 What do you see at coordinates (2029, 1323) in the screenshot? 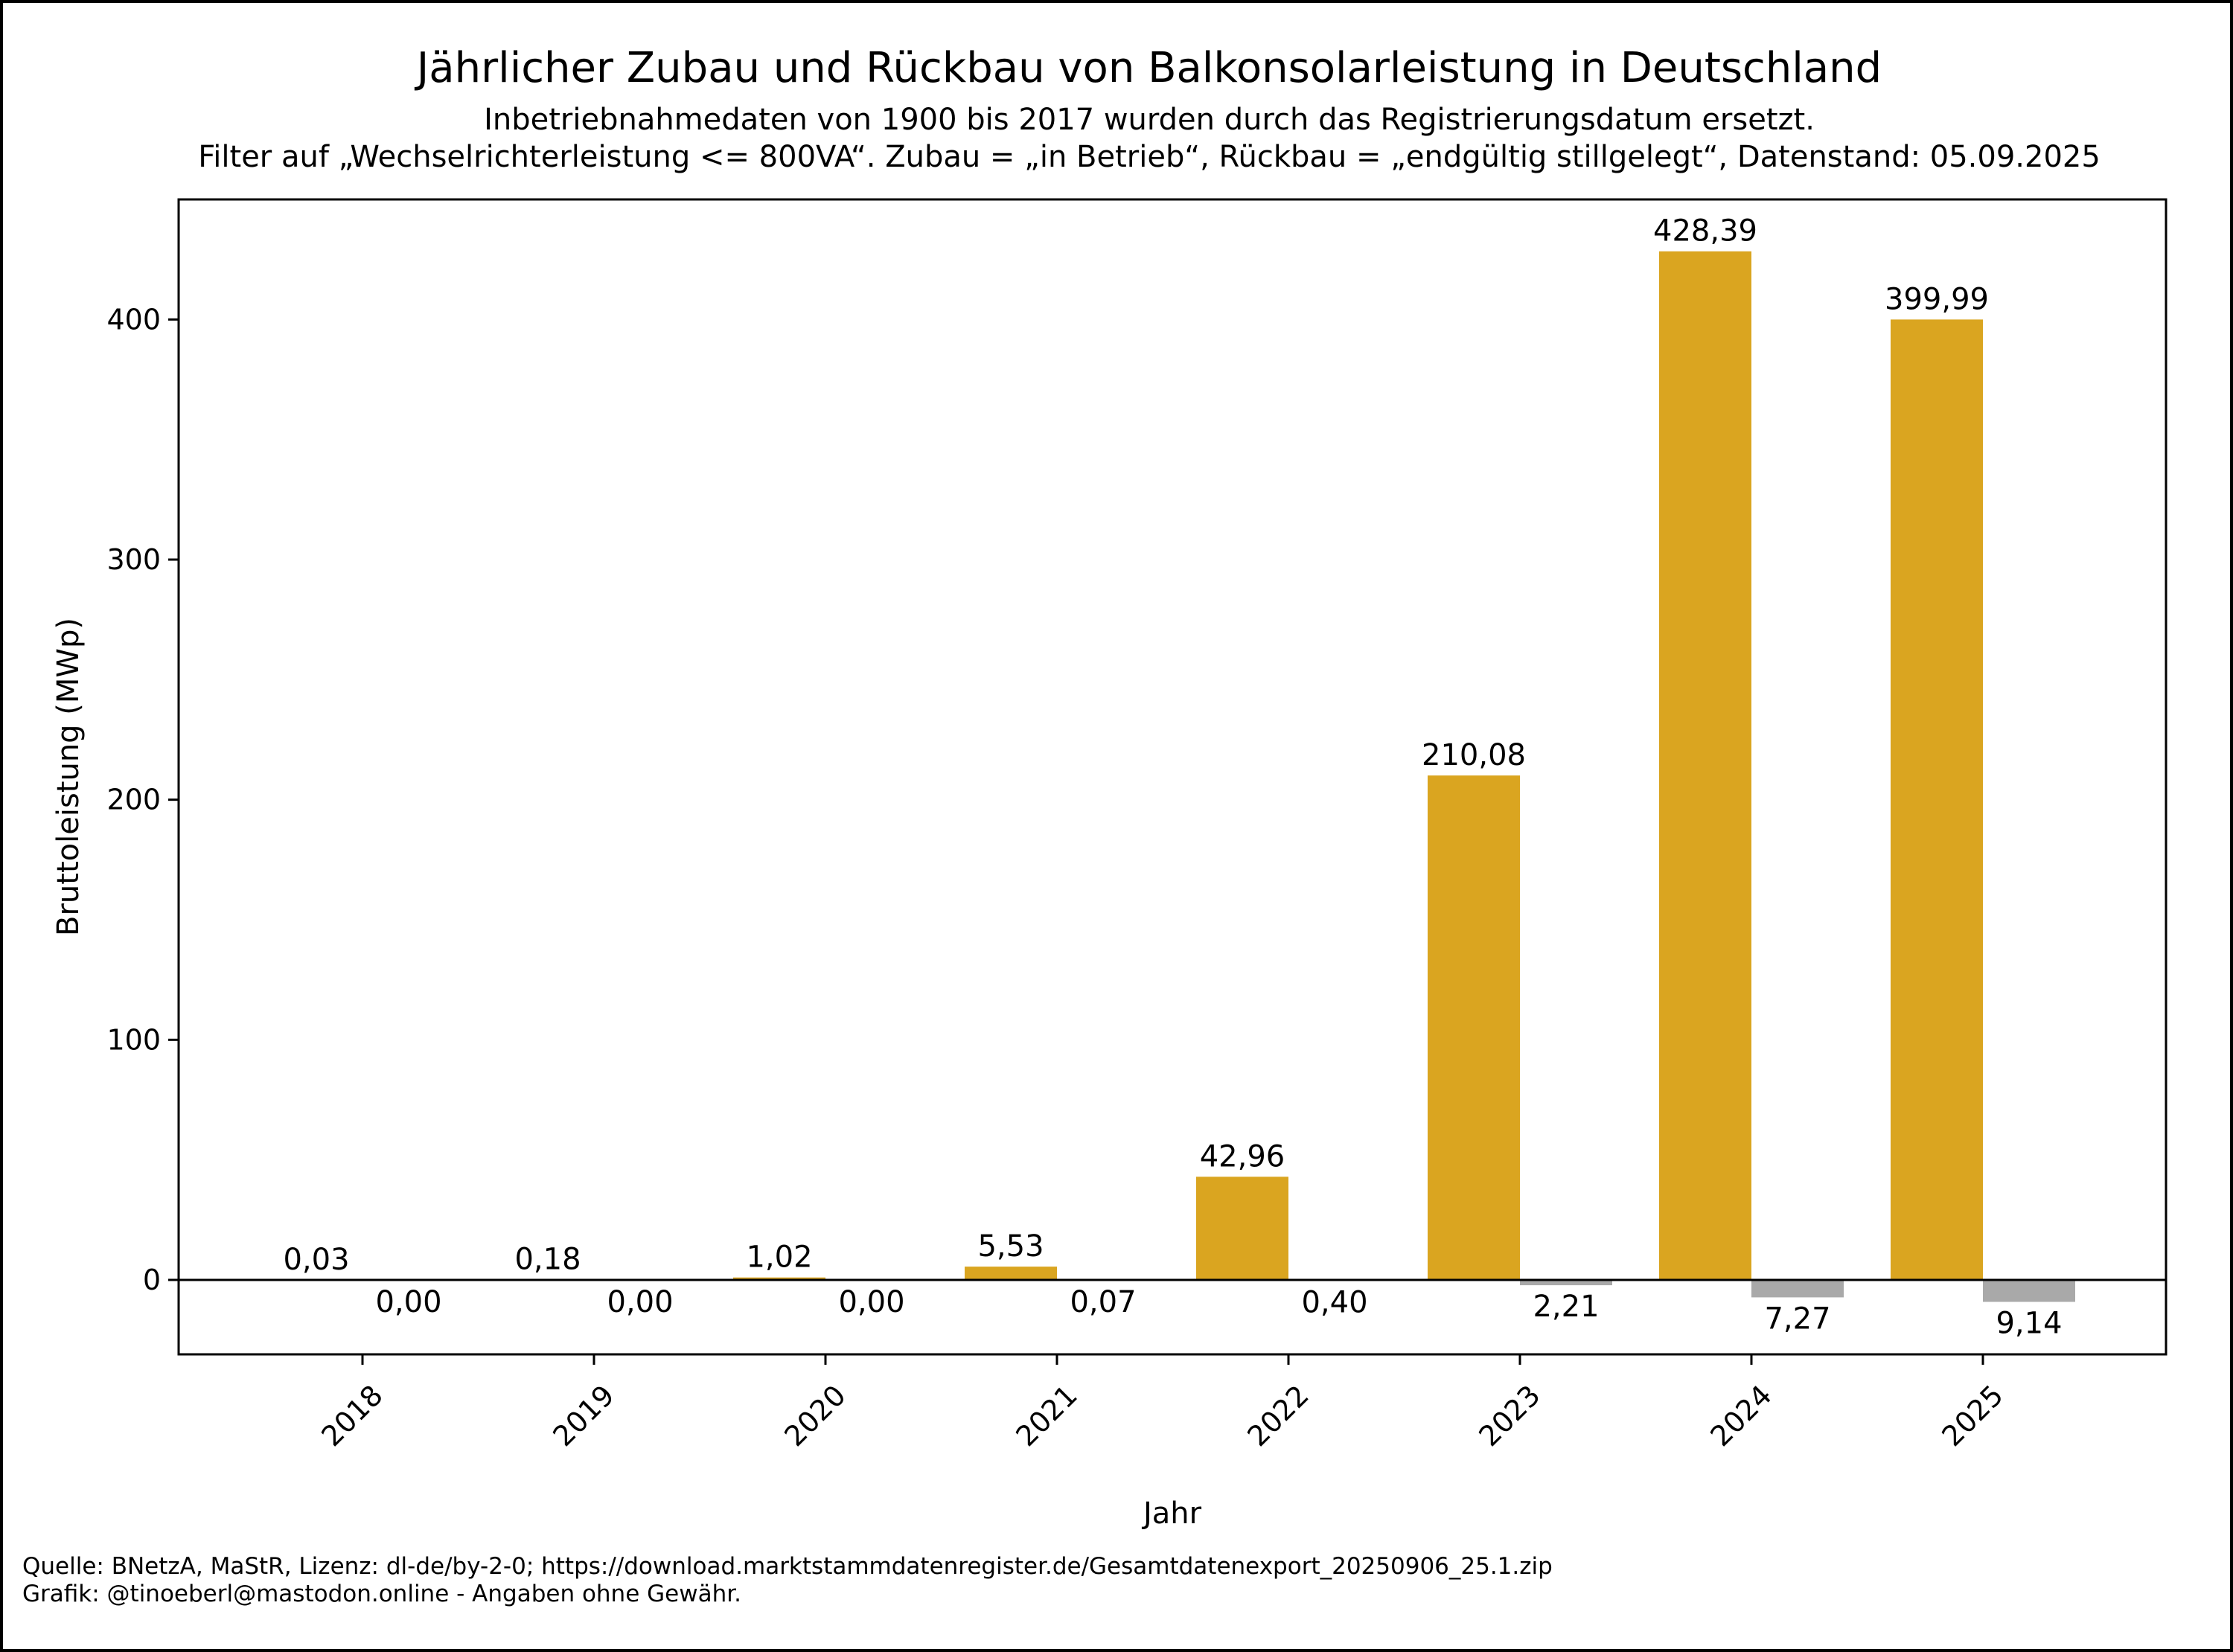
I see `rueckbau-value-label-2025: 9,14` at bounding box center [2029, 1323].